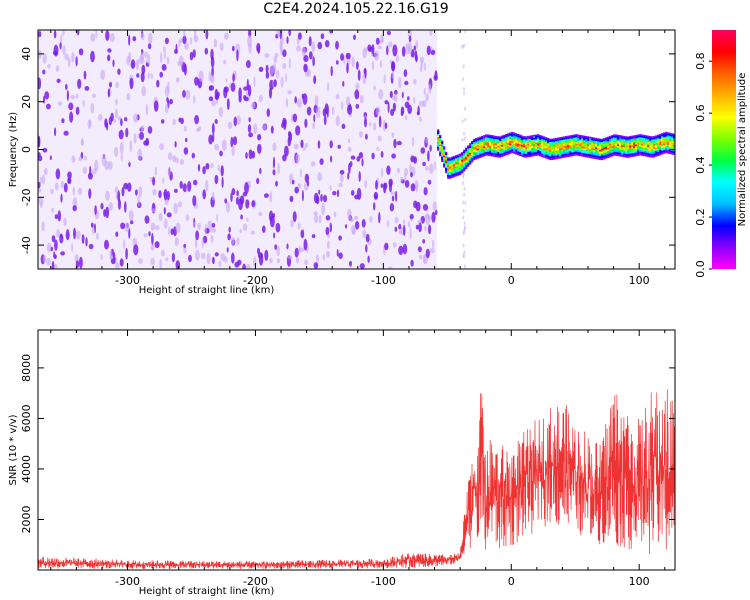  Describe the element at coordinates (207, 290) in the screenshot. I see `x-axis-label: Height of straight line (km)` at that location.